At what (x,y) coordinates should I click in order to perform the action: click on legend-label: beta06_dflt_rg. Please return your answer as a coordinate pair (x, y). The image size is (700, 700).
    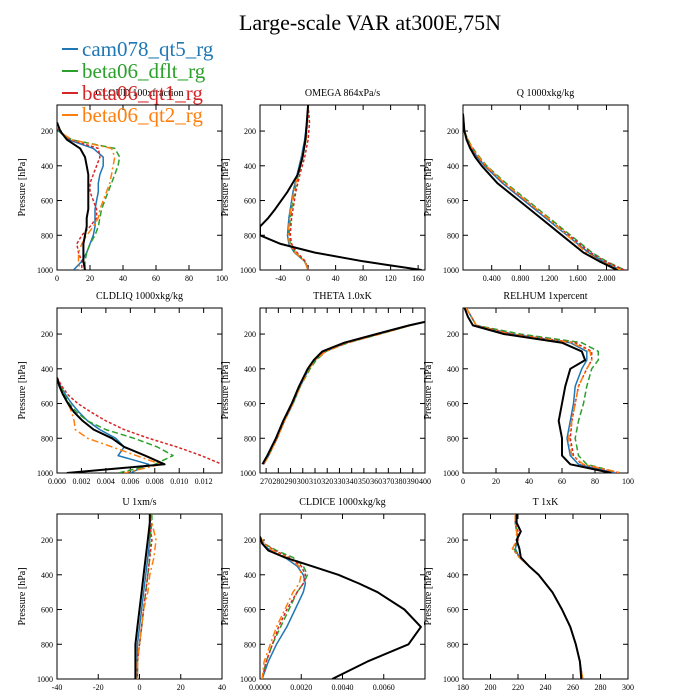
    Looking at the image, I should click on (144, 71).